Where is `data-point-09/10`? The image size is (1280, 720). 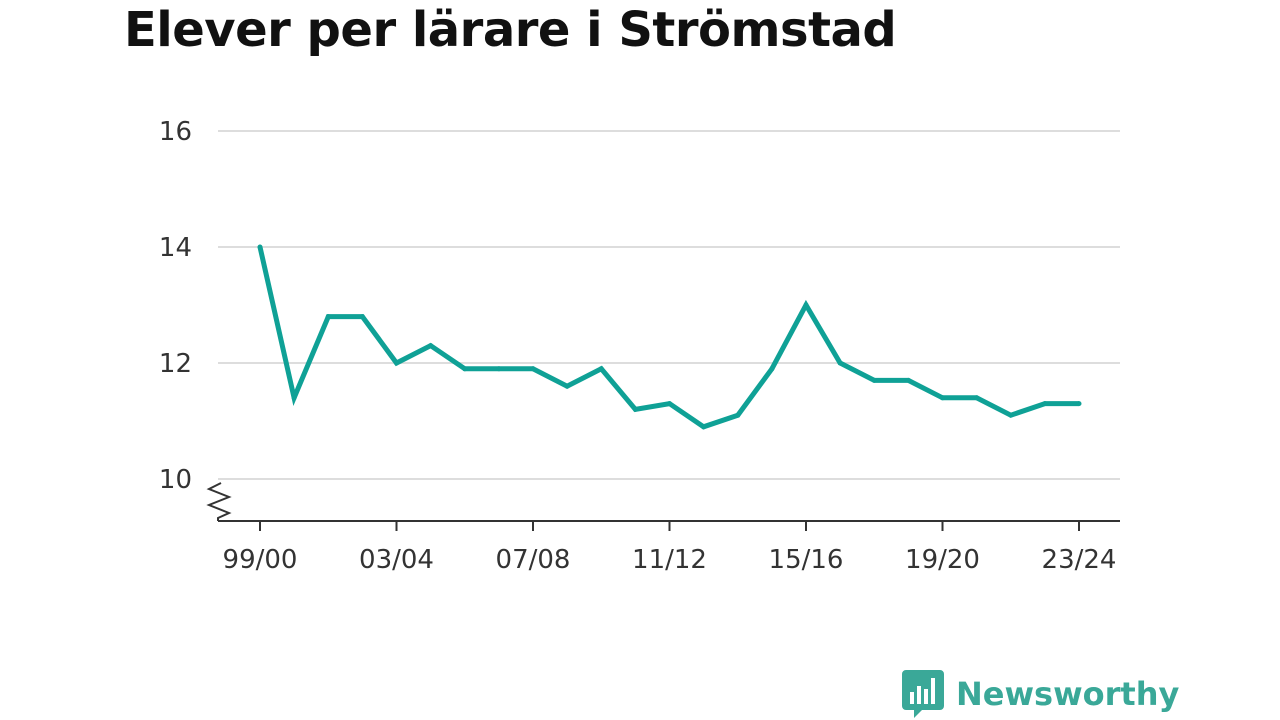 data-point-09/10 is located at coordinates (601, 369).